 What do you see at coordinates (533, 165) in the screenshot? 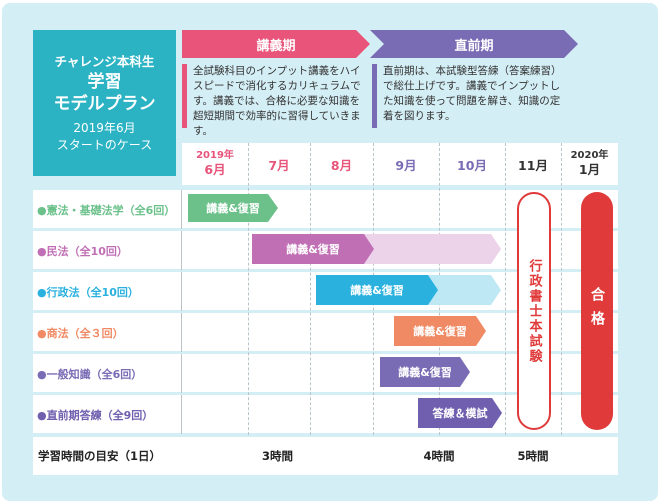
I see `month-nov: 11月` at bounding box center [533, 165].